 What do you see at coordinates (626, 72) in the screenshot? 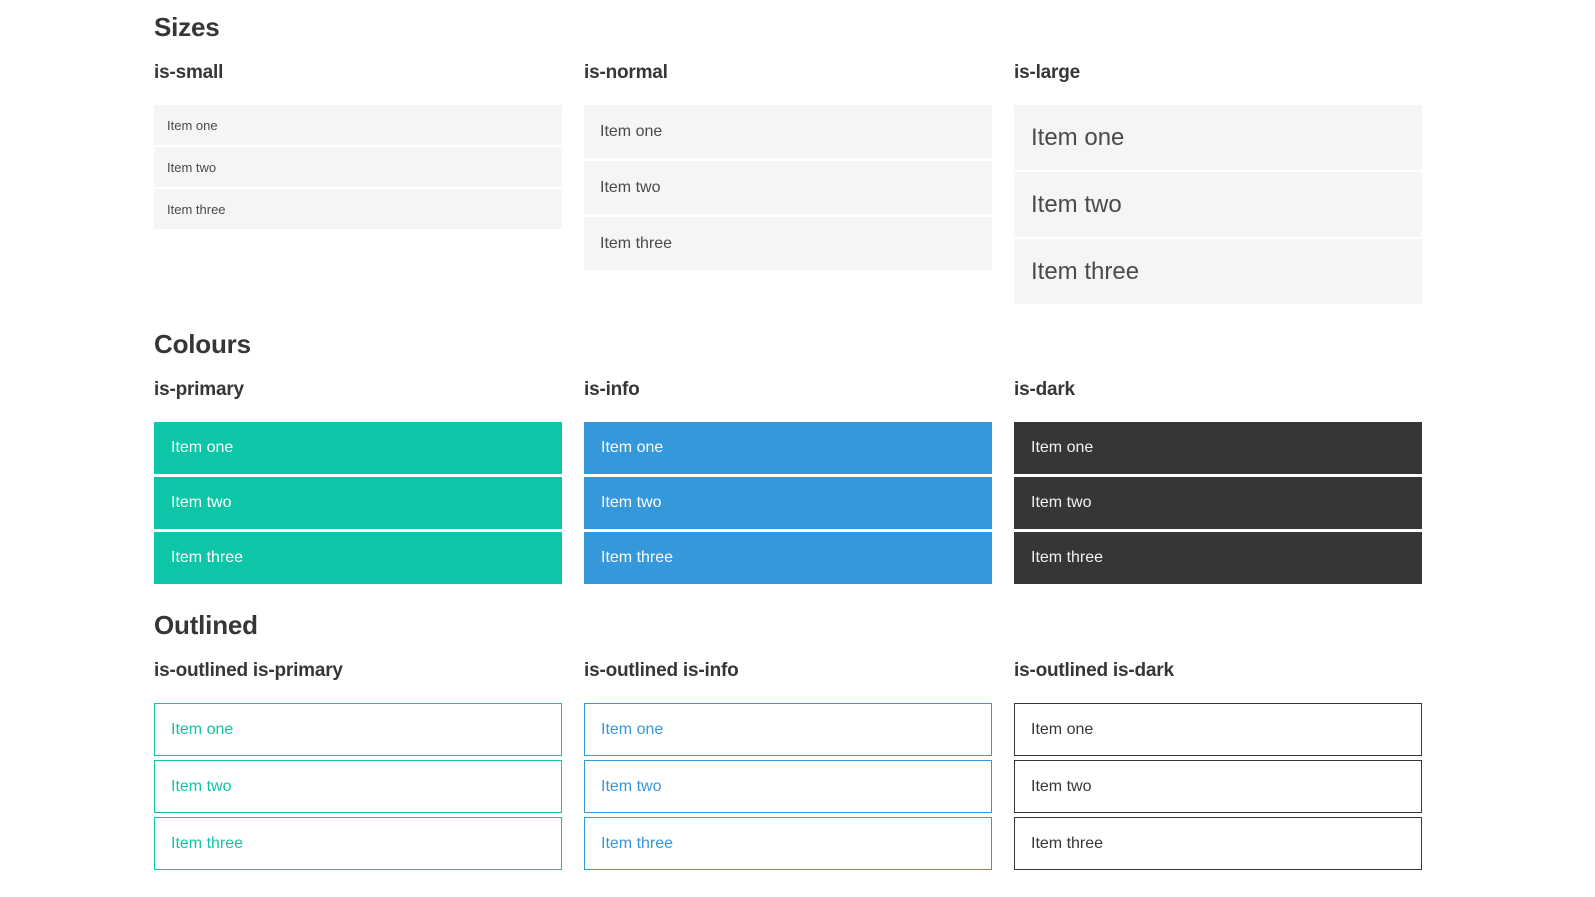
I see `group-heading: is-normal` at bounding box center [626, 72].